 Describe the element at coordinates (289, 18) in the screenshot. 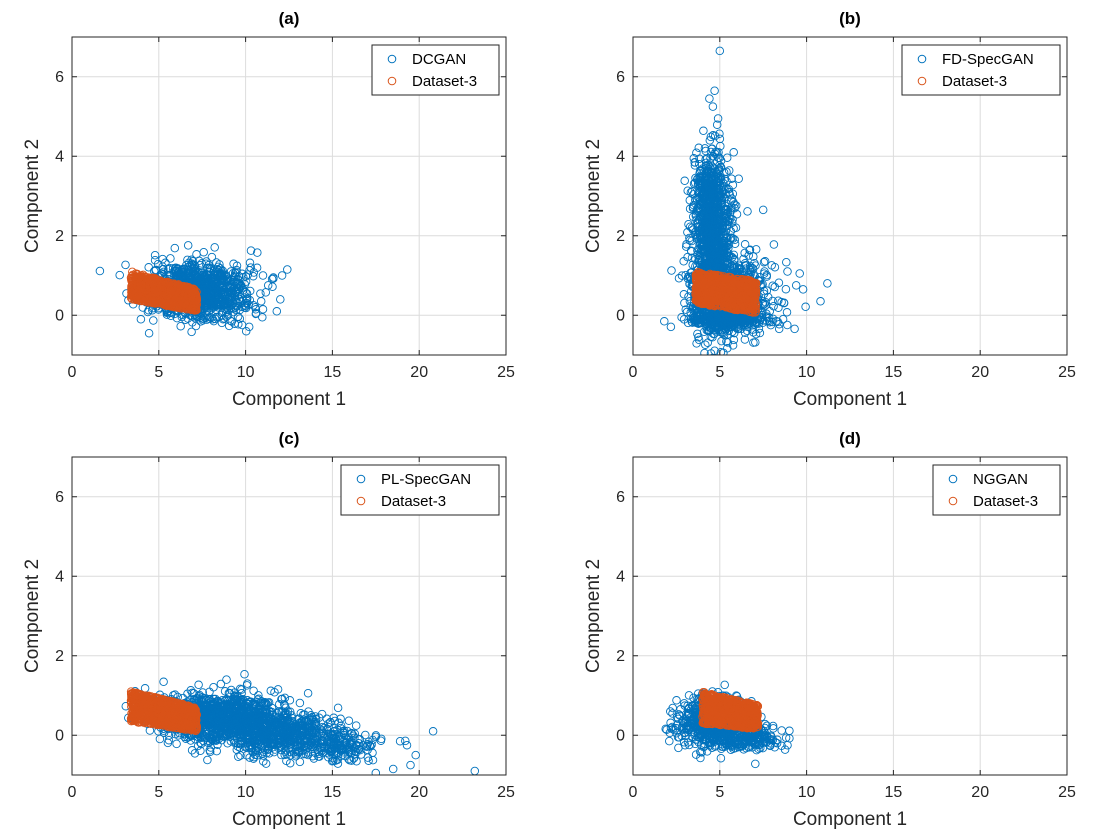

I see `panel-title: (a)` at that location.